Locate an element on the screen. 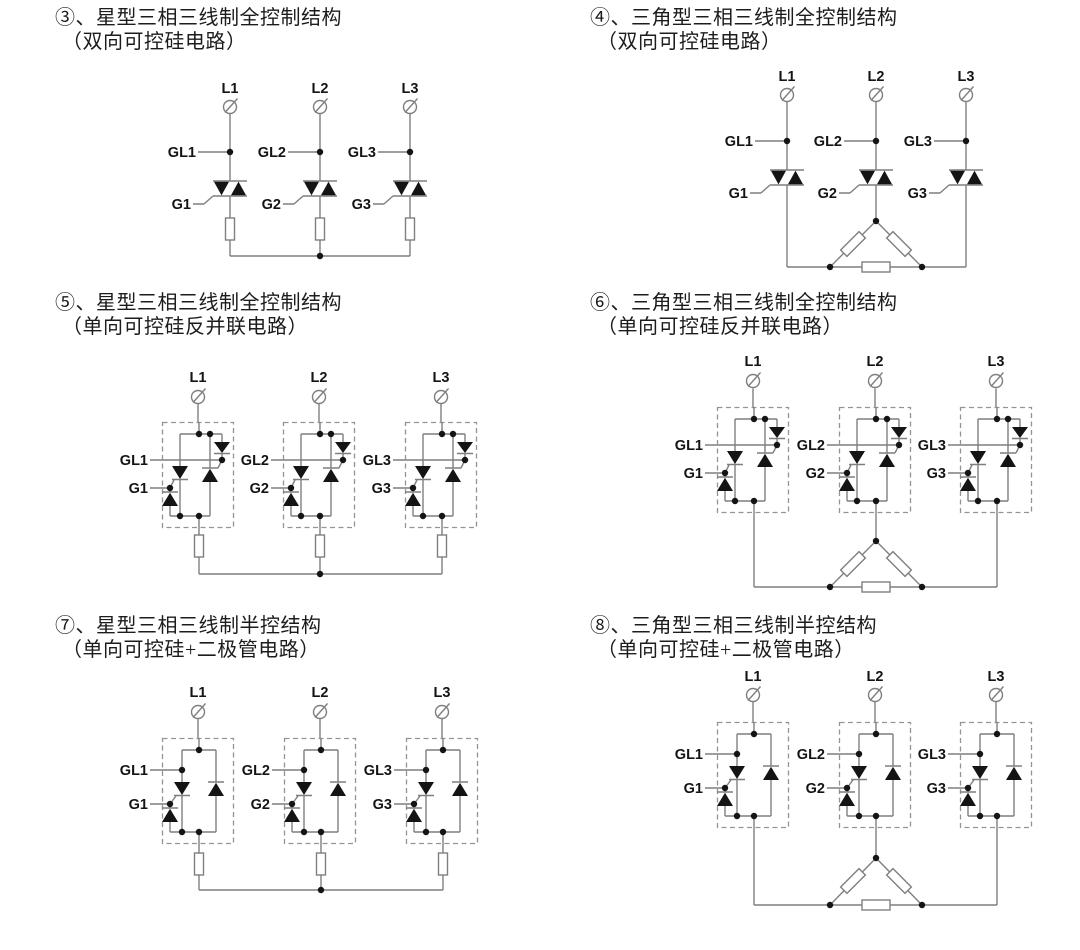 The width and height of the screenshot is (1080, 950). wiring is located at coordinates (302, 185).